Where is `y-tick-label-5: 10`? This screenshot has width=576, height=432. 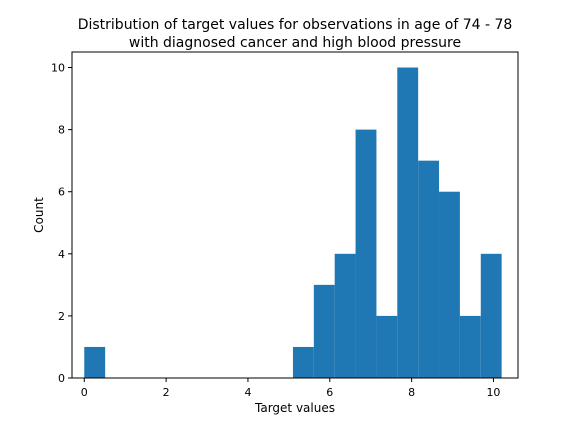
y-tick-label-5: 10 is located at coordinates (58, 68).